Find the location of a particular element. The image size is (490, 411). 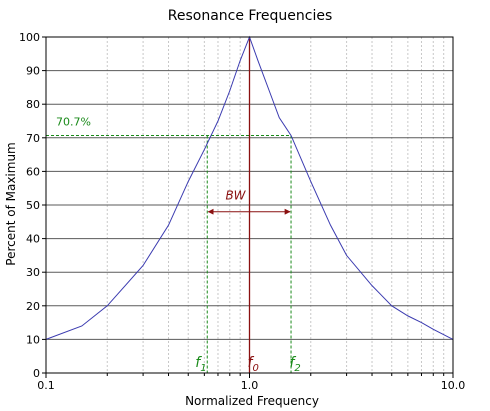

y-tick-label: 30 is located at coordinates (33, 272).